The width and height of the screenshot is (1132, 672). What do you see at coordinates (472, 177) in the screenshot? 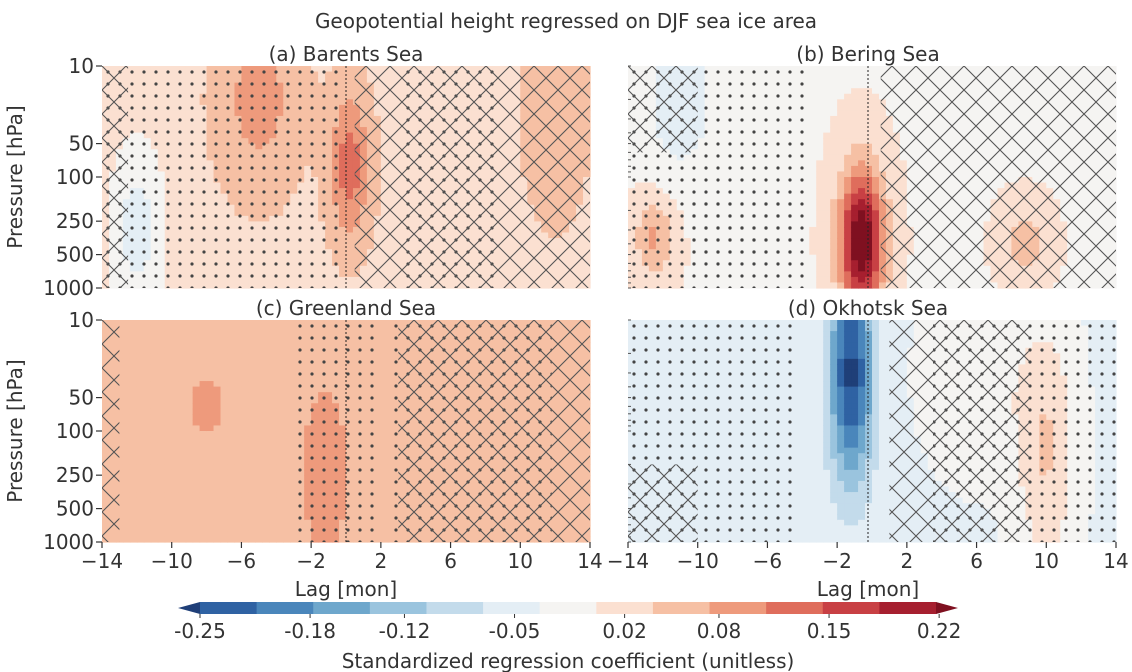
I see `stipple-cross` at bounding box center [472, 177].